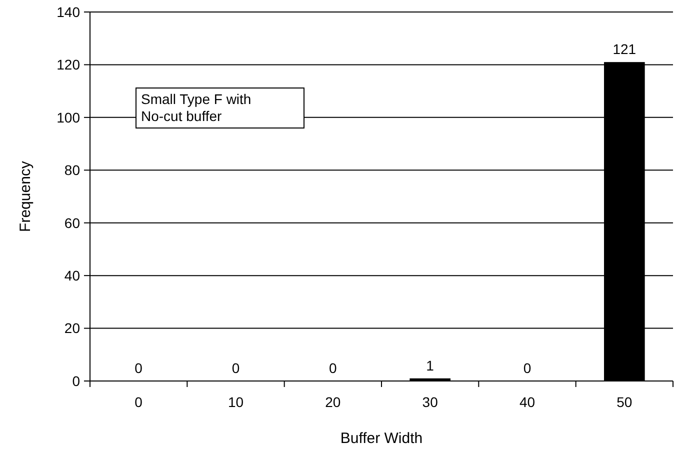  What do you see at coordinates (68, 117) in the screenshot?
I see `y-tick-label: 100` at bounding box center [68, 117].